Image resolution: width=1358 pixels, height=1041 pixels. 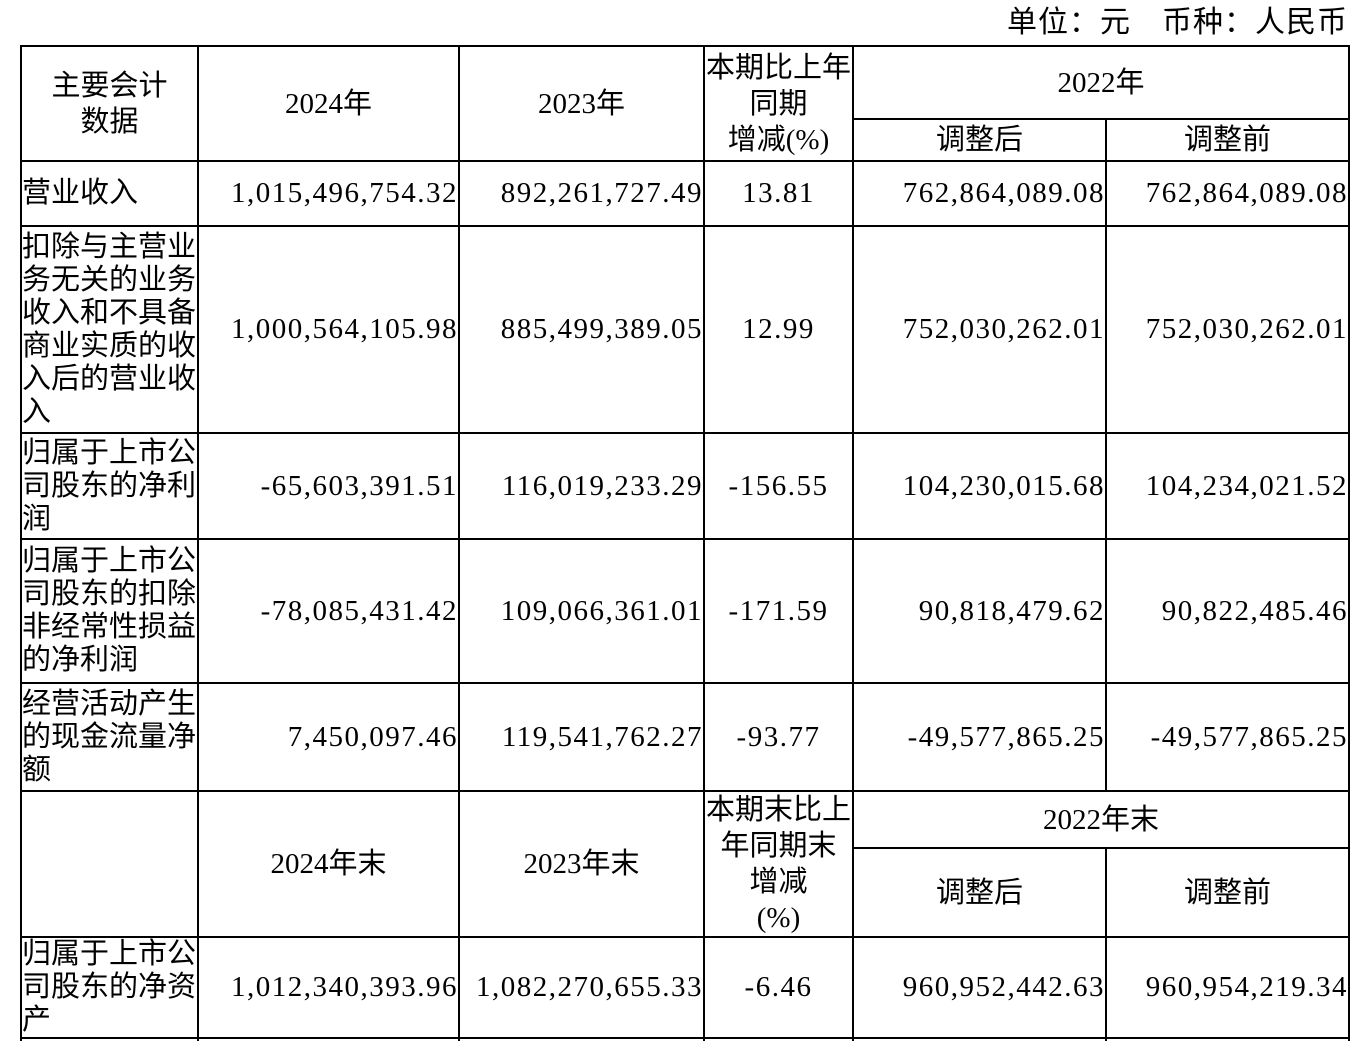 I want to click on value-2023: 109,066,361.01, so click(x=581, y=611).